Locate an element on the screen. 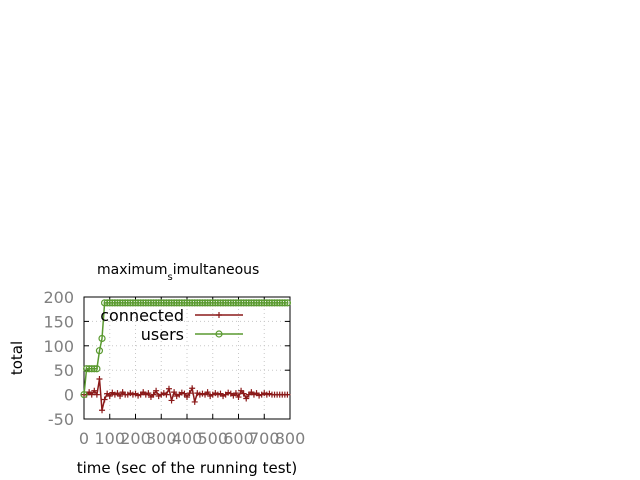  y-tick-label: 0 is located at coordinates (69, 395).